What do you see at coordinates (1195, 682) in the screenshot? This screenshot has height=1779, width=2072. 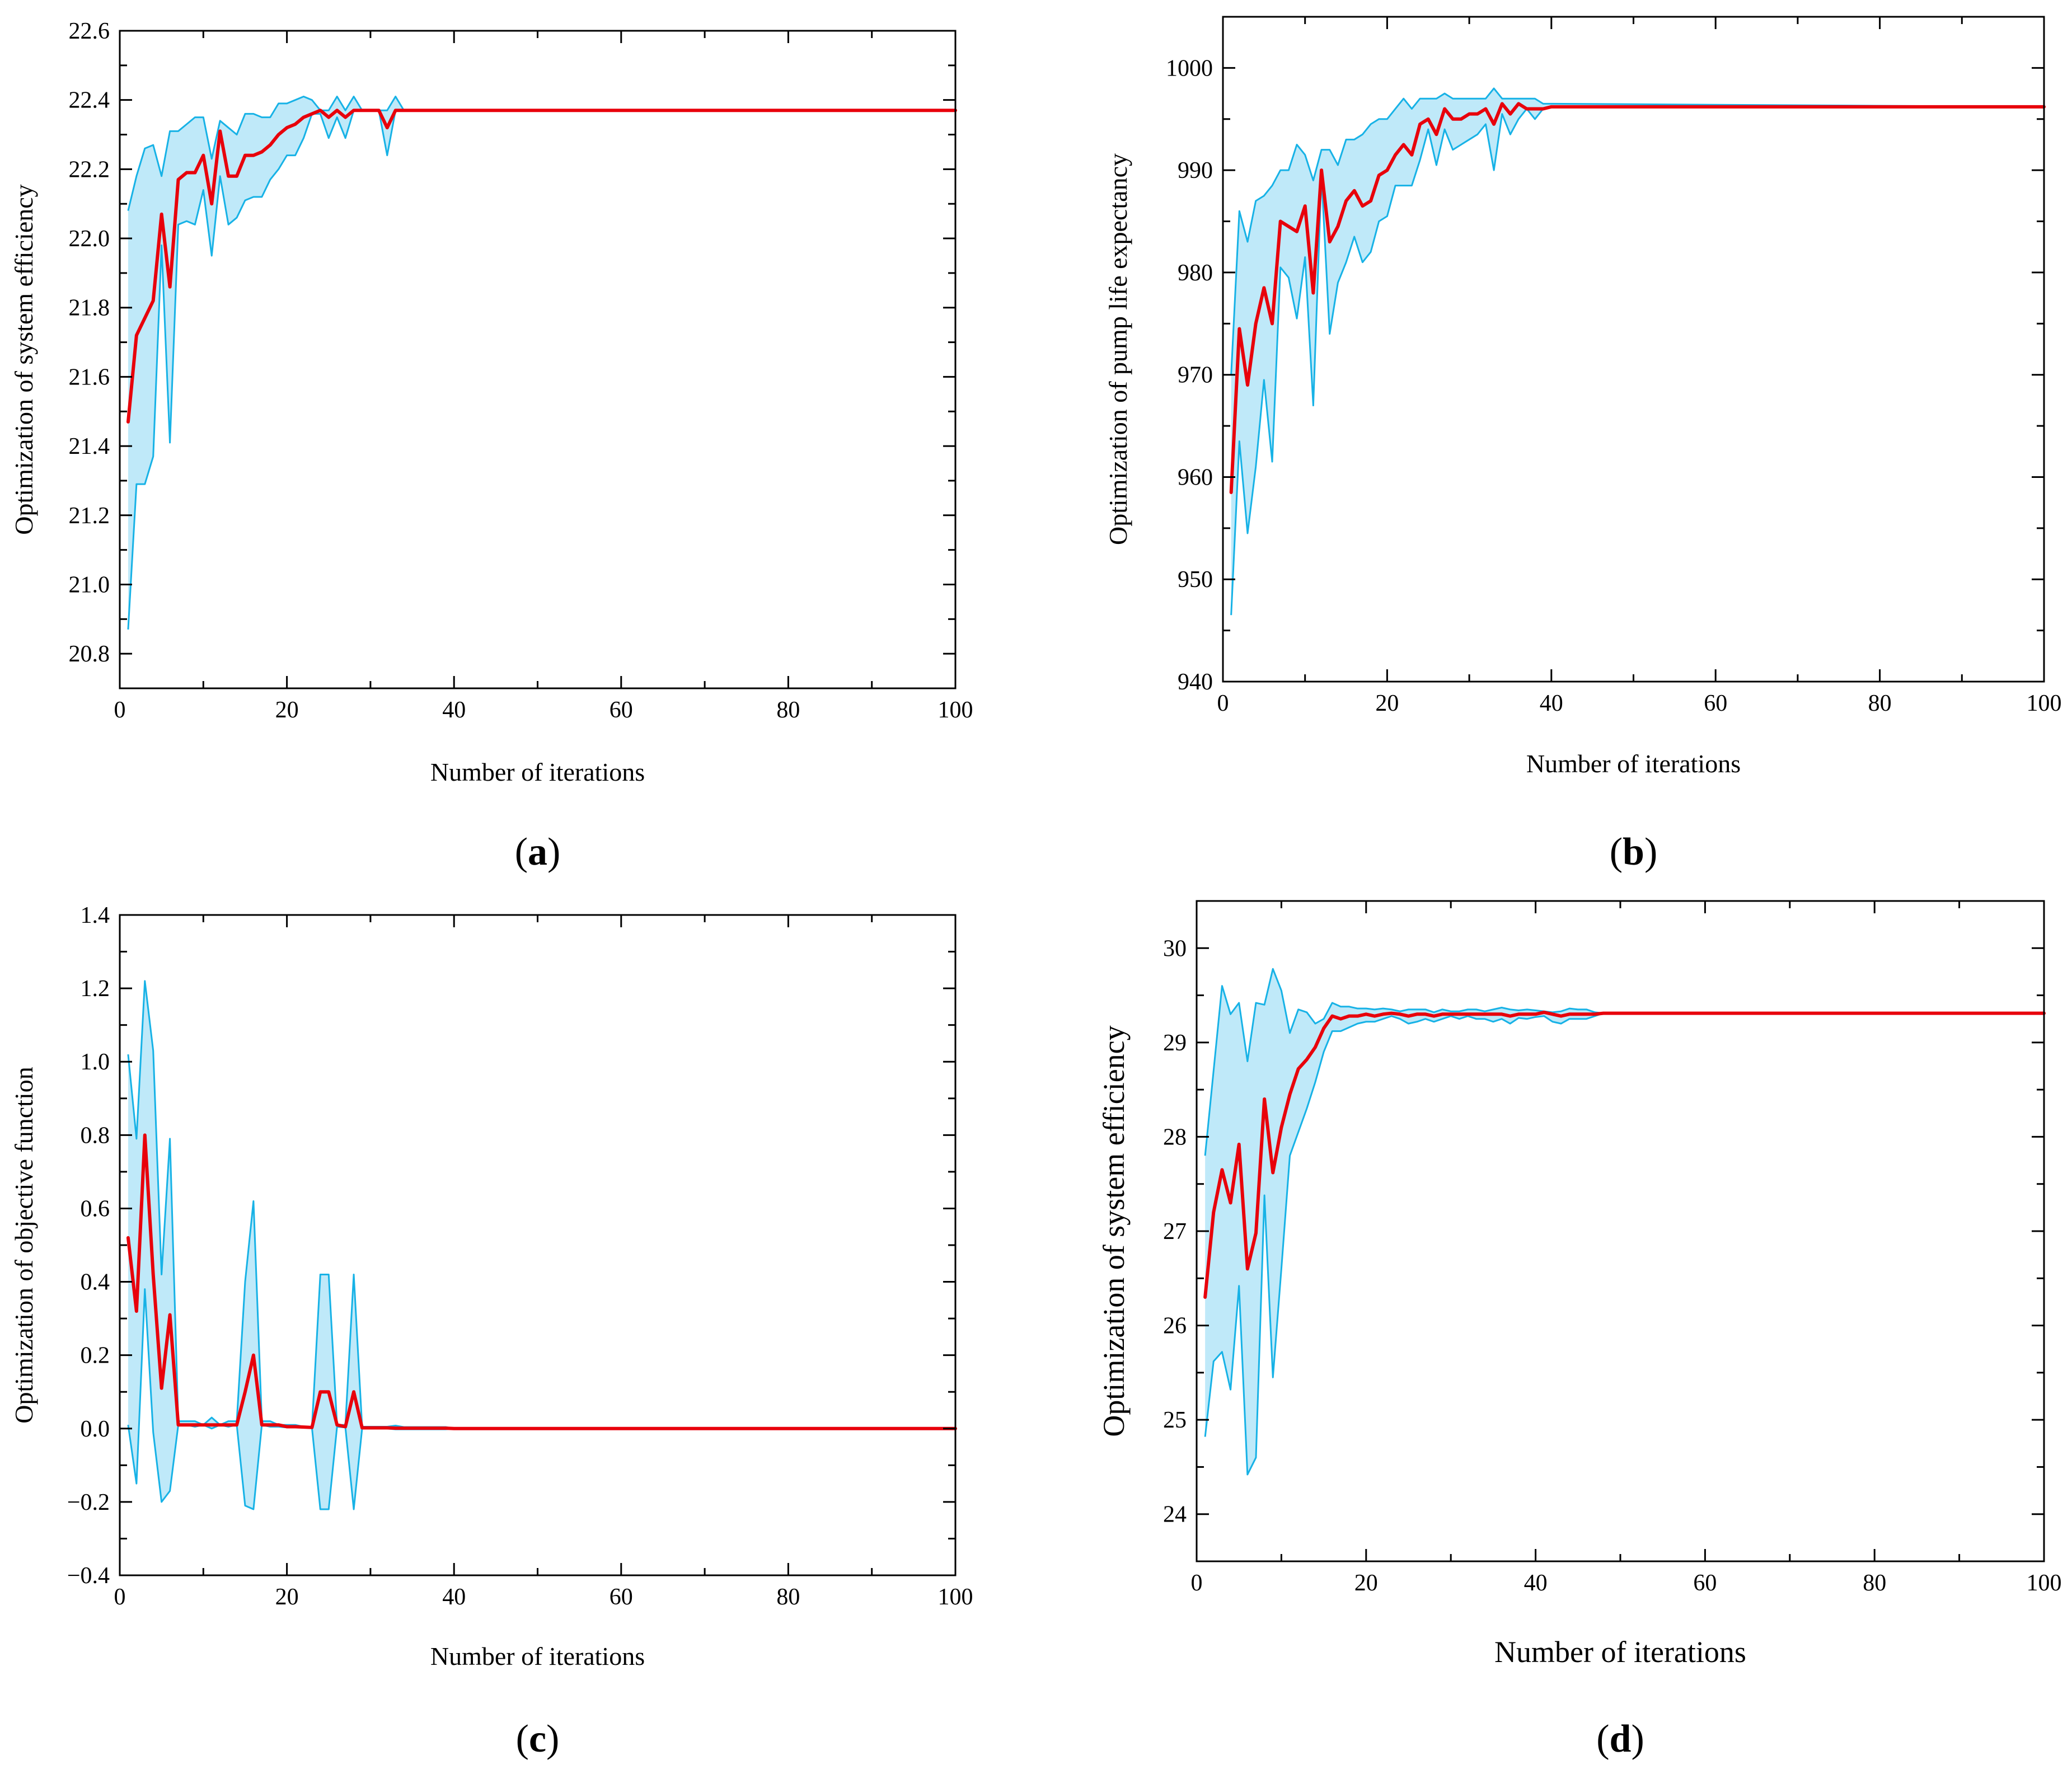 I see `y-tick-label: 940` at bounding box center [1195, 682].